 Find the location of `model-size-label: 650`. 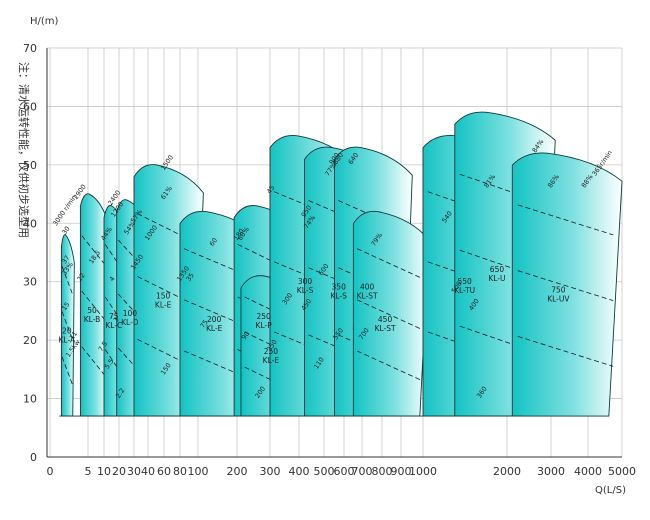

model-size-label: 650 is located at coordinates (497, 269).